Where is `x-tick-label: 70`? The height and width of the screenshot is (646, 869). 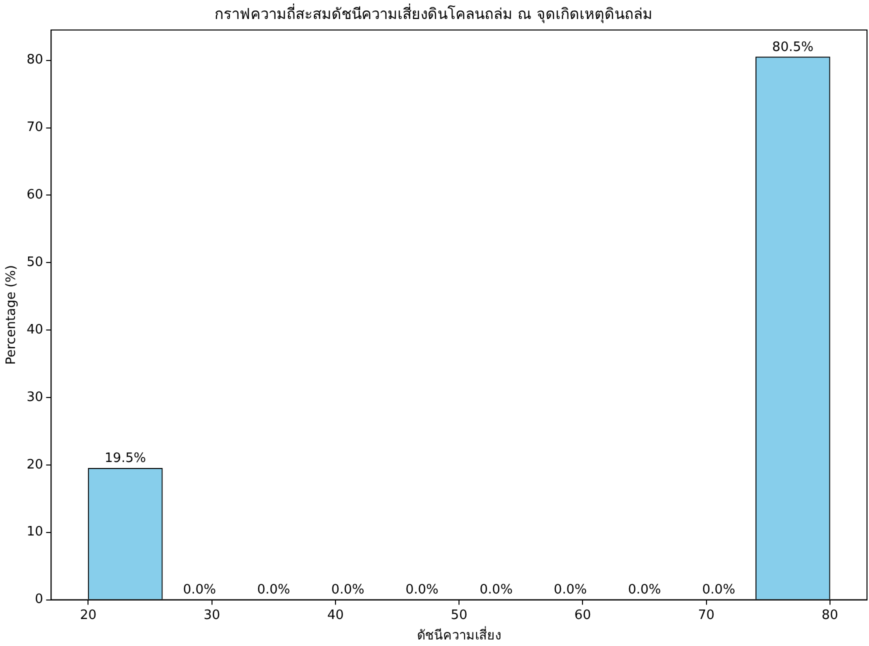
x-tick-label: 70 is located at coordinates (706, 615).